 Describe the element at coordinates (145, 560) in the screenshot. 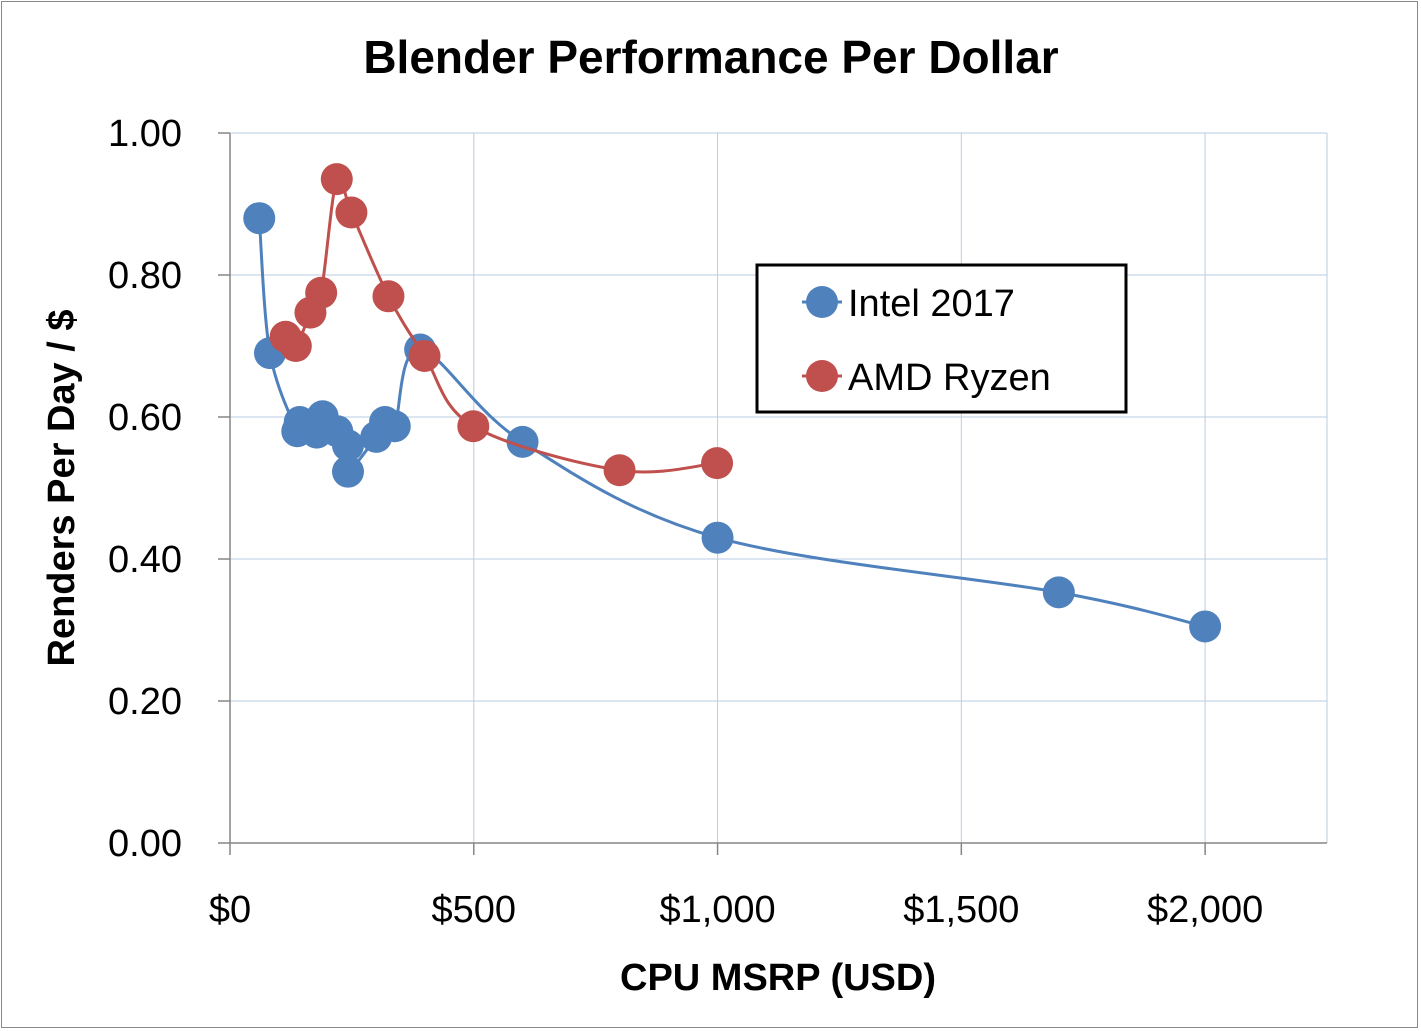

I see `y-tick-label: 0.40` at that location.